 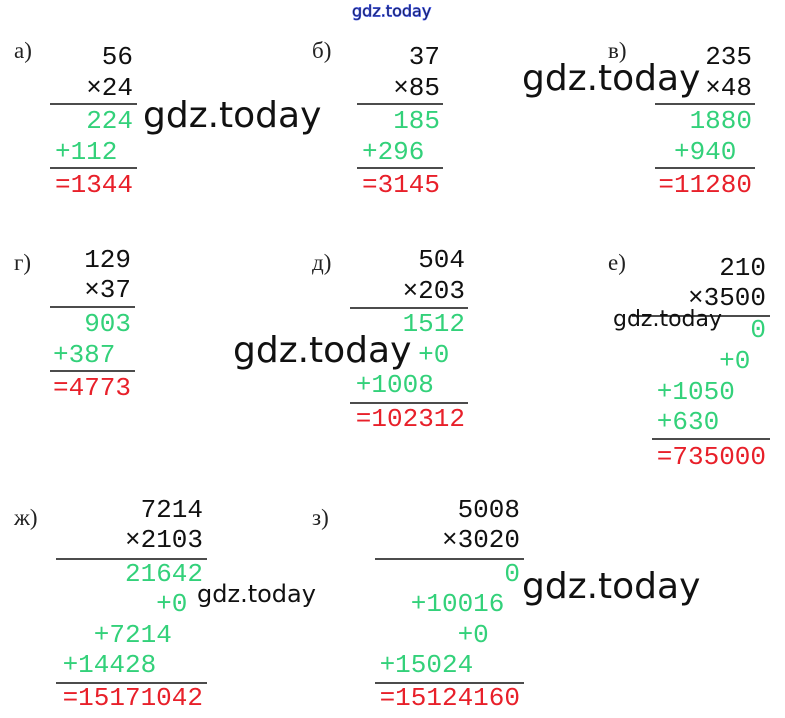 What do you see at coordinates (434, 291) in the screenshot?
I see `digit-row: ×203` at bounding box center [434, 291].